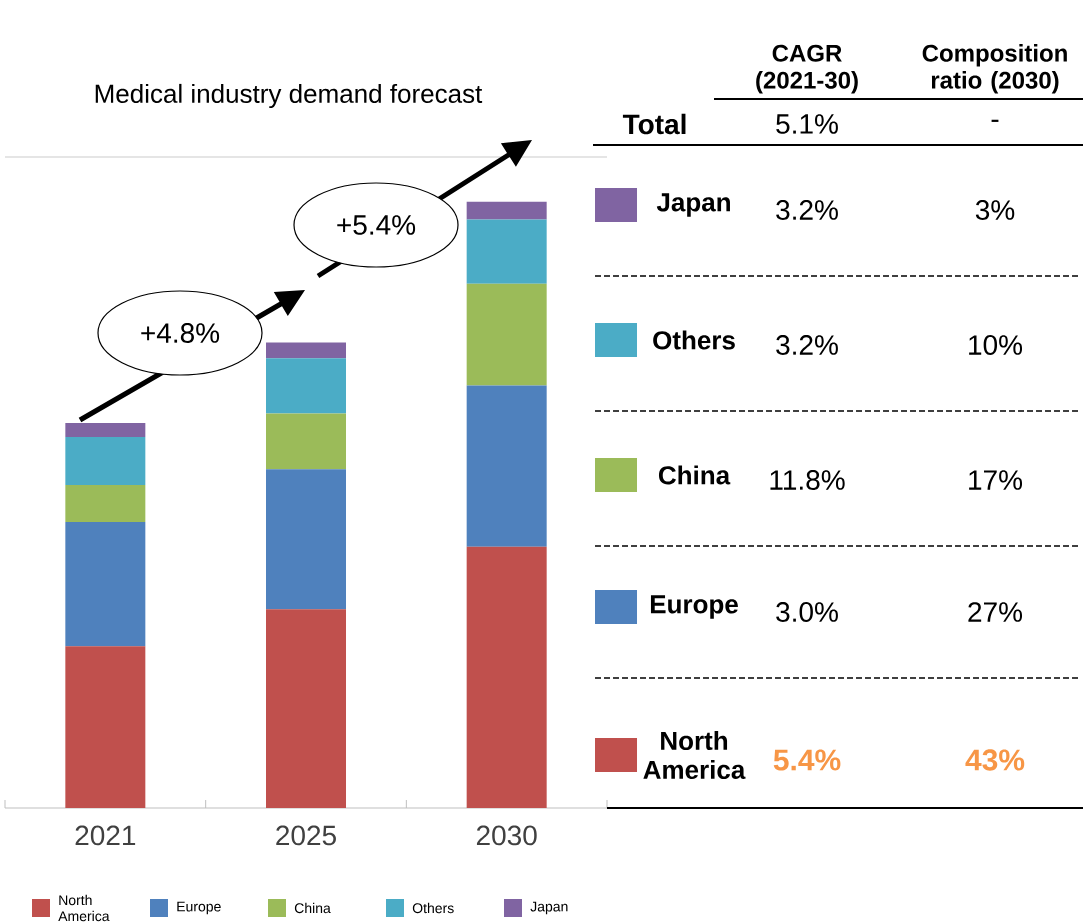 This screenshot has height=924, width=1083. Describe the element at coordinates (105, 835) in the screenshot. I see `x-tick-label: 2021` at that location.